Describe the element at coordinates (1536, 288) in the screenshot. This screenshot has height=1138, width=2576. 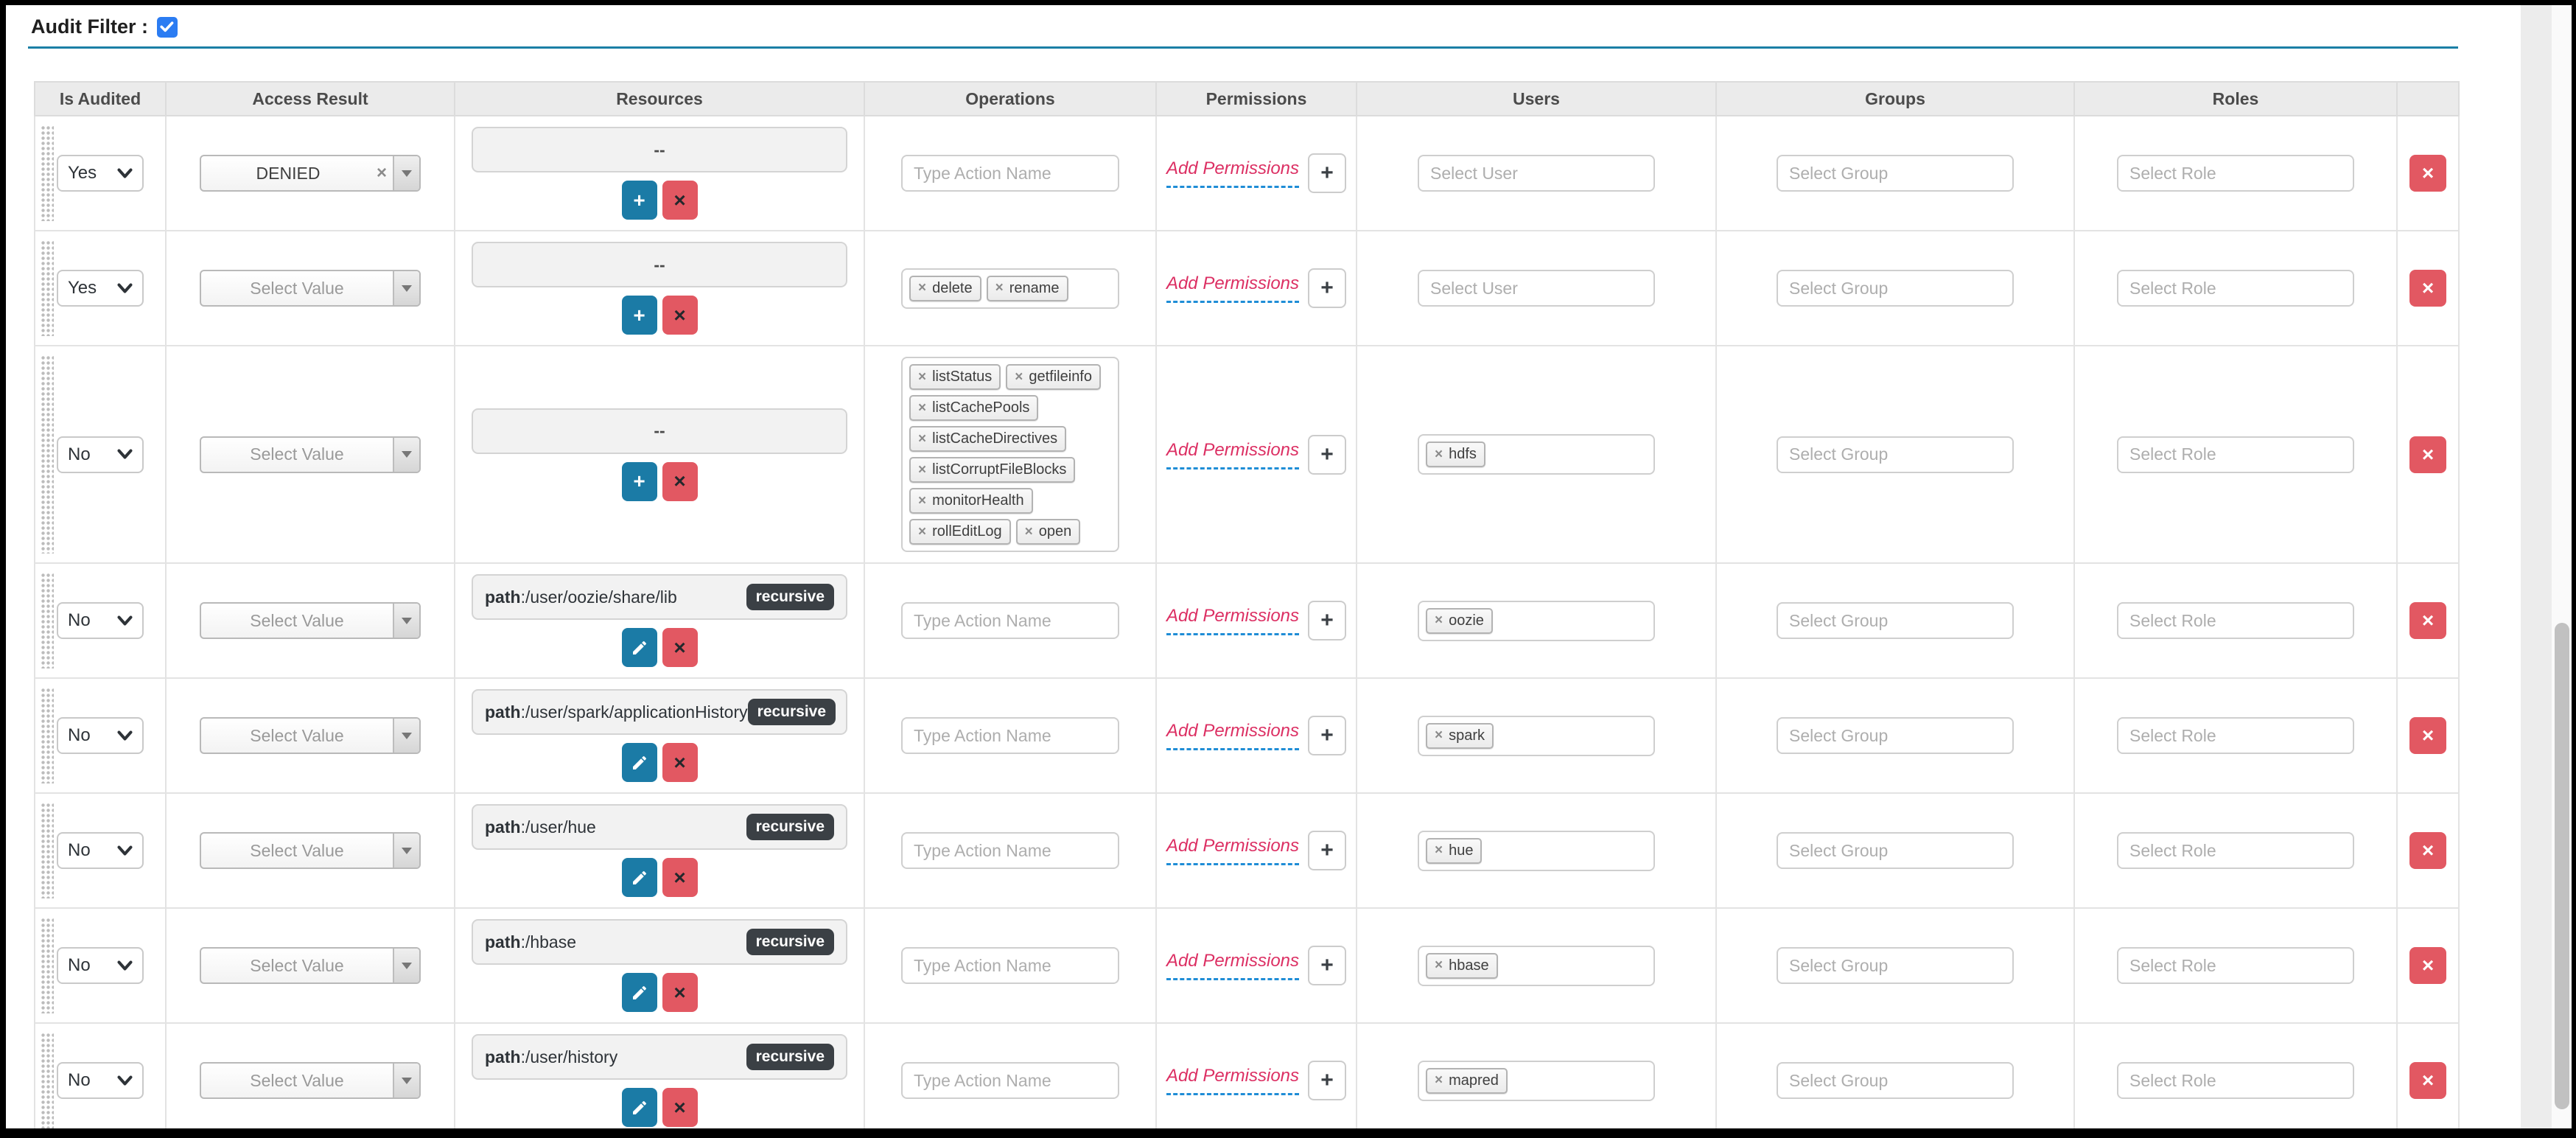
I see `users-input: Select User` at that location.